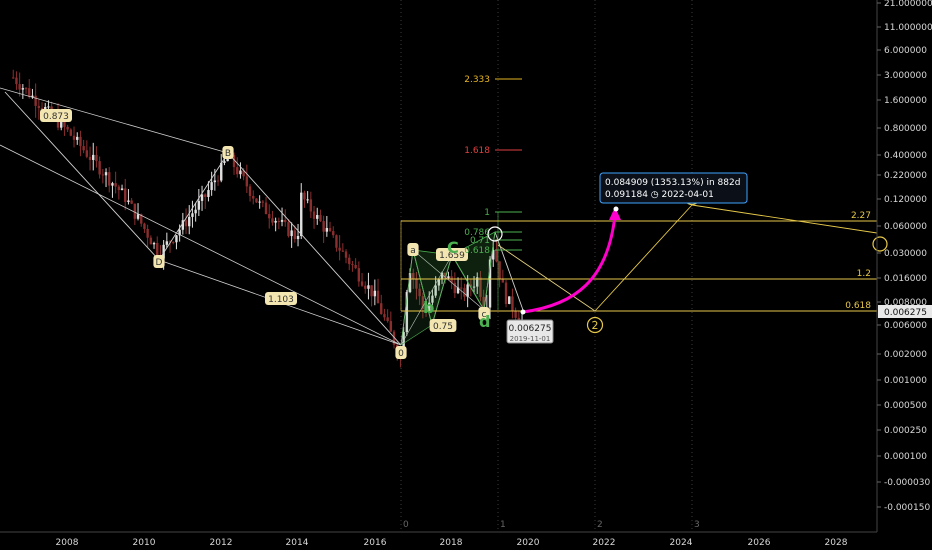 The height and width of the screenshot is (550, 932). What do you see at coordinates (281, 300) in the screenshot?
I see `svg-text: 1.103` at bounding box center [281, 300].